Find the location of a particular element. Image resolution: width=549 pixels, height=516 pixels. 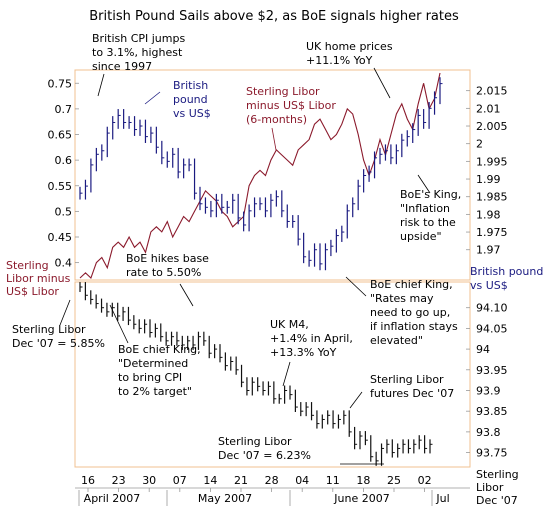

month-label: May 2007 is located at coordinates (225, 498).